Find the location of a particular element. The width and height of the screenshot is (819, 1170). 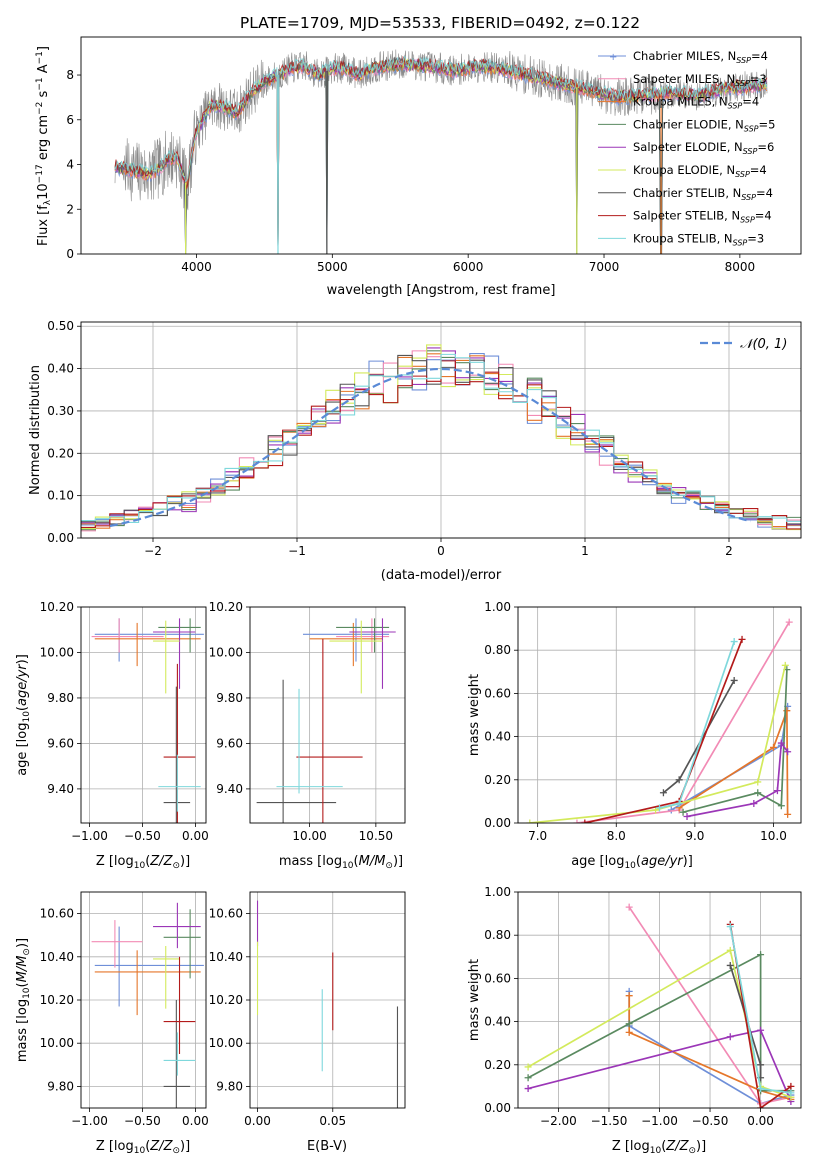

legend-label: Chabrier ELODIE, NSSP=5 is located at coordinates (704, 125).